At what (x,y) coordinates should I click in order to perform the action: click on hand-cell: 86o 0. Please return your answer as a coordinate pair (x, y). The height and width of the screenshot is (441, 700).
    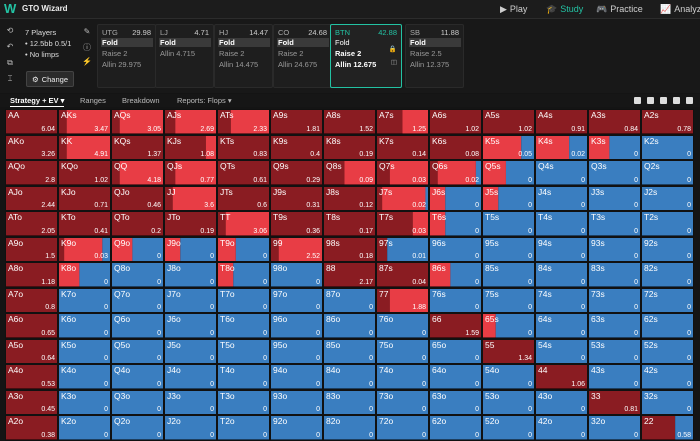
    Looking at the image, I should click on (349, 326).